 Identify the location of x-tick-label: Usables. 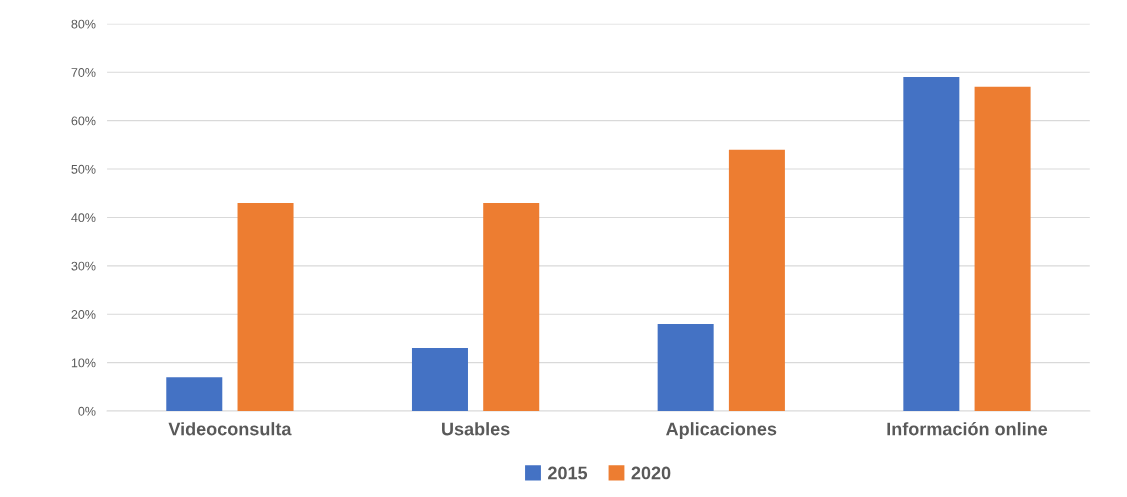
(476, 429).